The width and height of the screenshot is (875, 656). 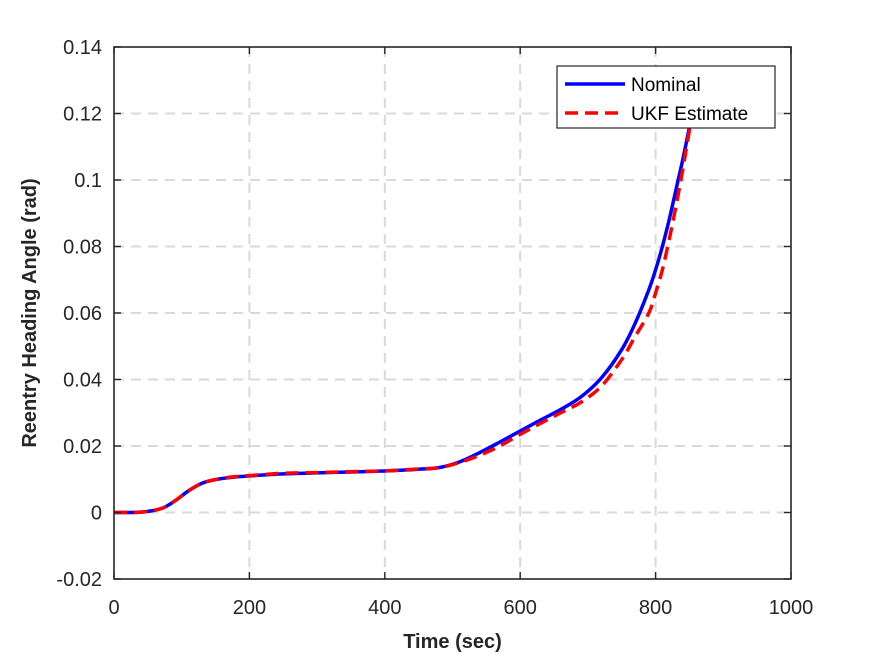 What do you see at coordinates (249, 608) in the screenshot?
I see `x-tick-label: 200` at bounding box center [249, 608].